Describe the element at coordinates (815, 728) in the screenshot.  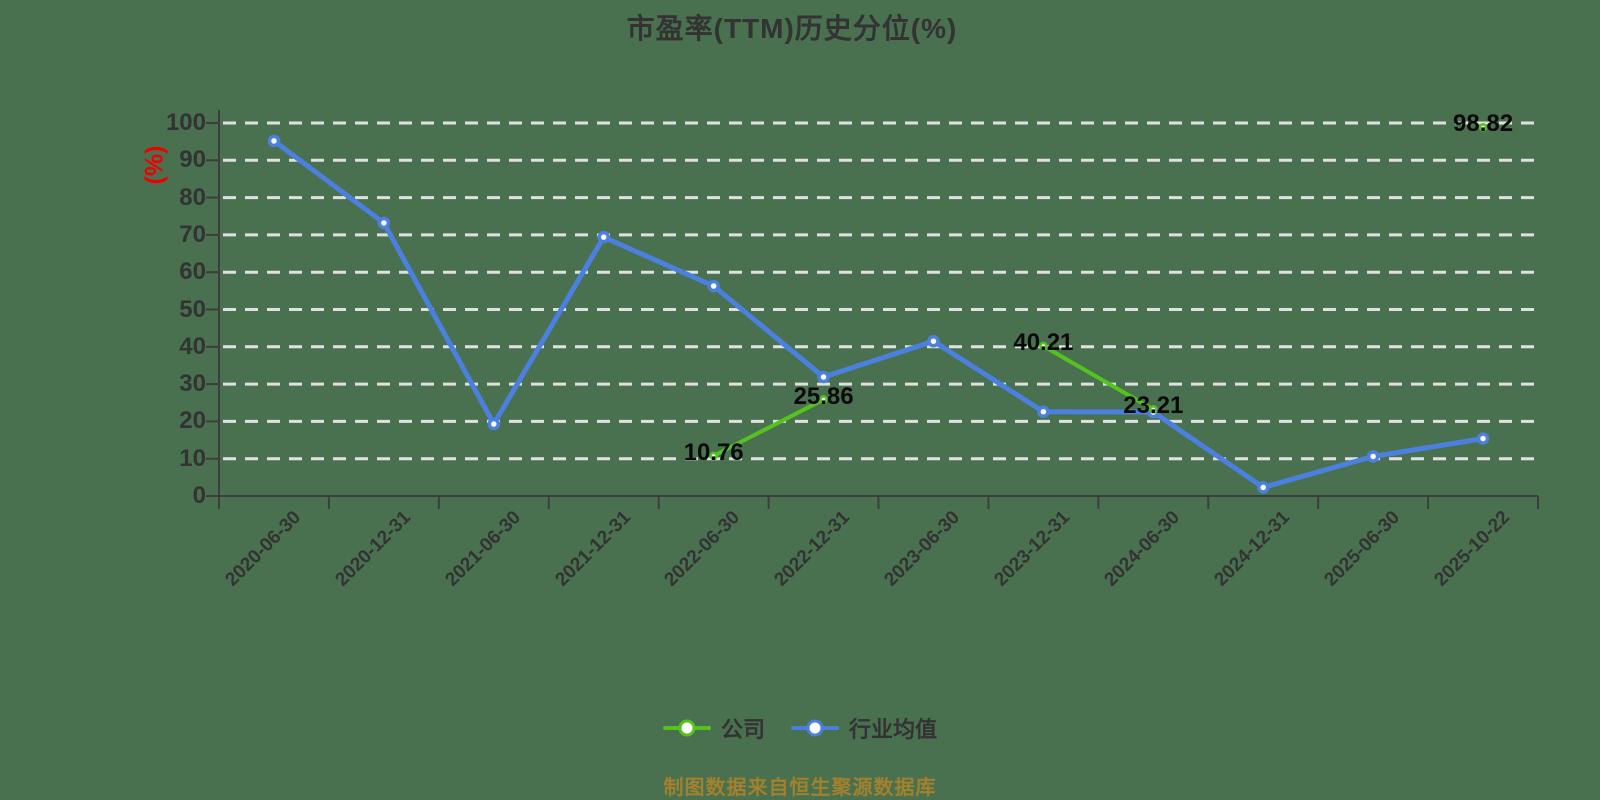
I see `industry-line-marker-icon` at that location.